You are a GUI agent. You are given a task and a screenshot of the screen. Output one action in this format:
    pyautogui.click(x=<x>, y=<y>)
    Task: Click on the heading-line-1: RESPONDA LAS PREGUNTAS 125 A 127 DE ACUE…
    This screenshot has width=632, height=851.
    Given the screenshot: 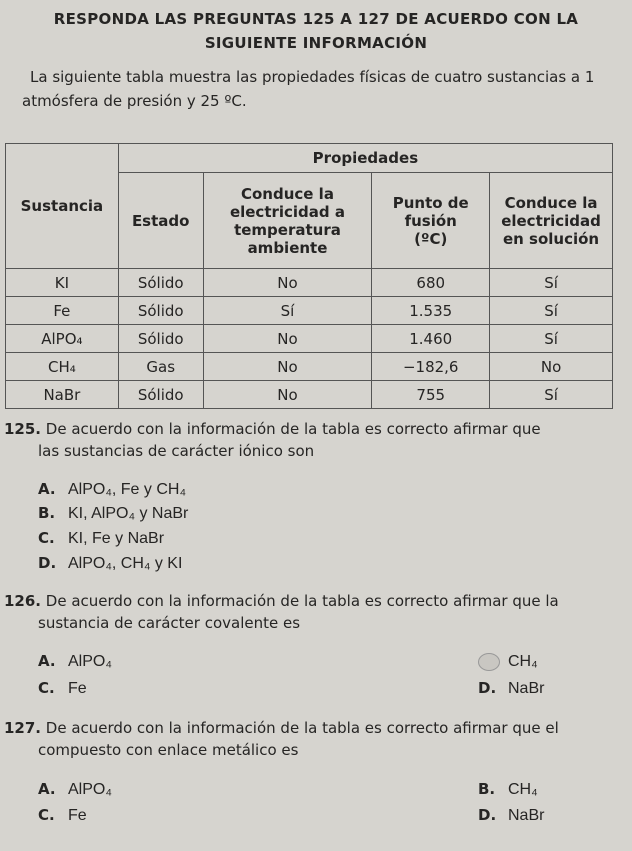 What is the action you would take?
    pyautogui.click(x=316, y=19)
    